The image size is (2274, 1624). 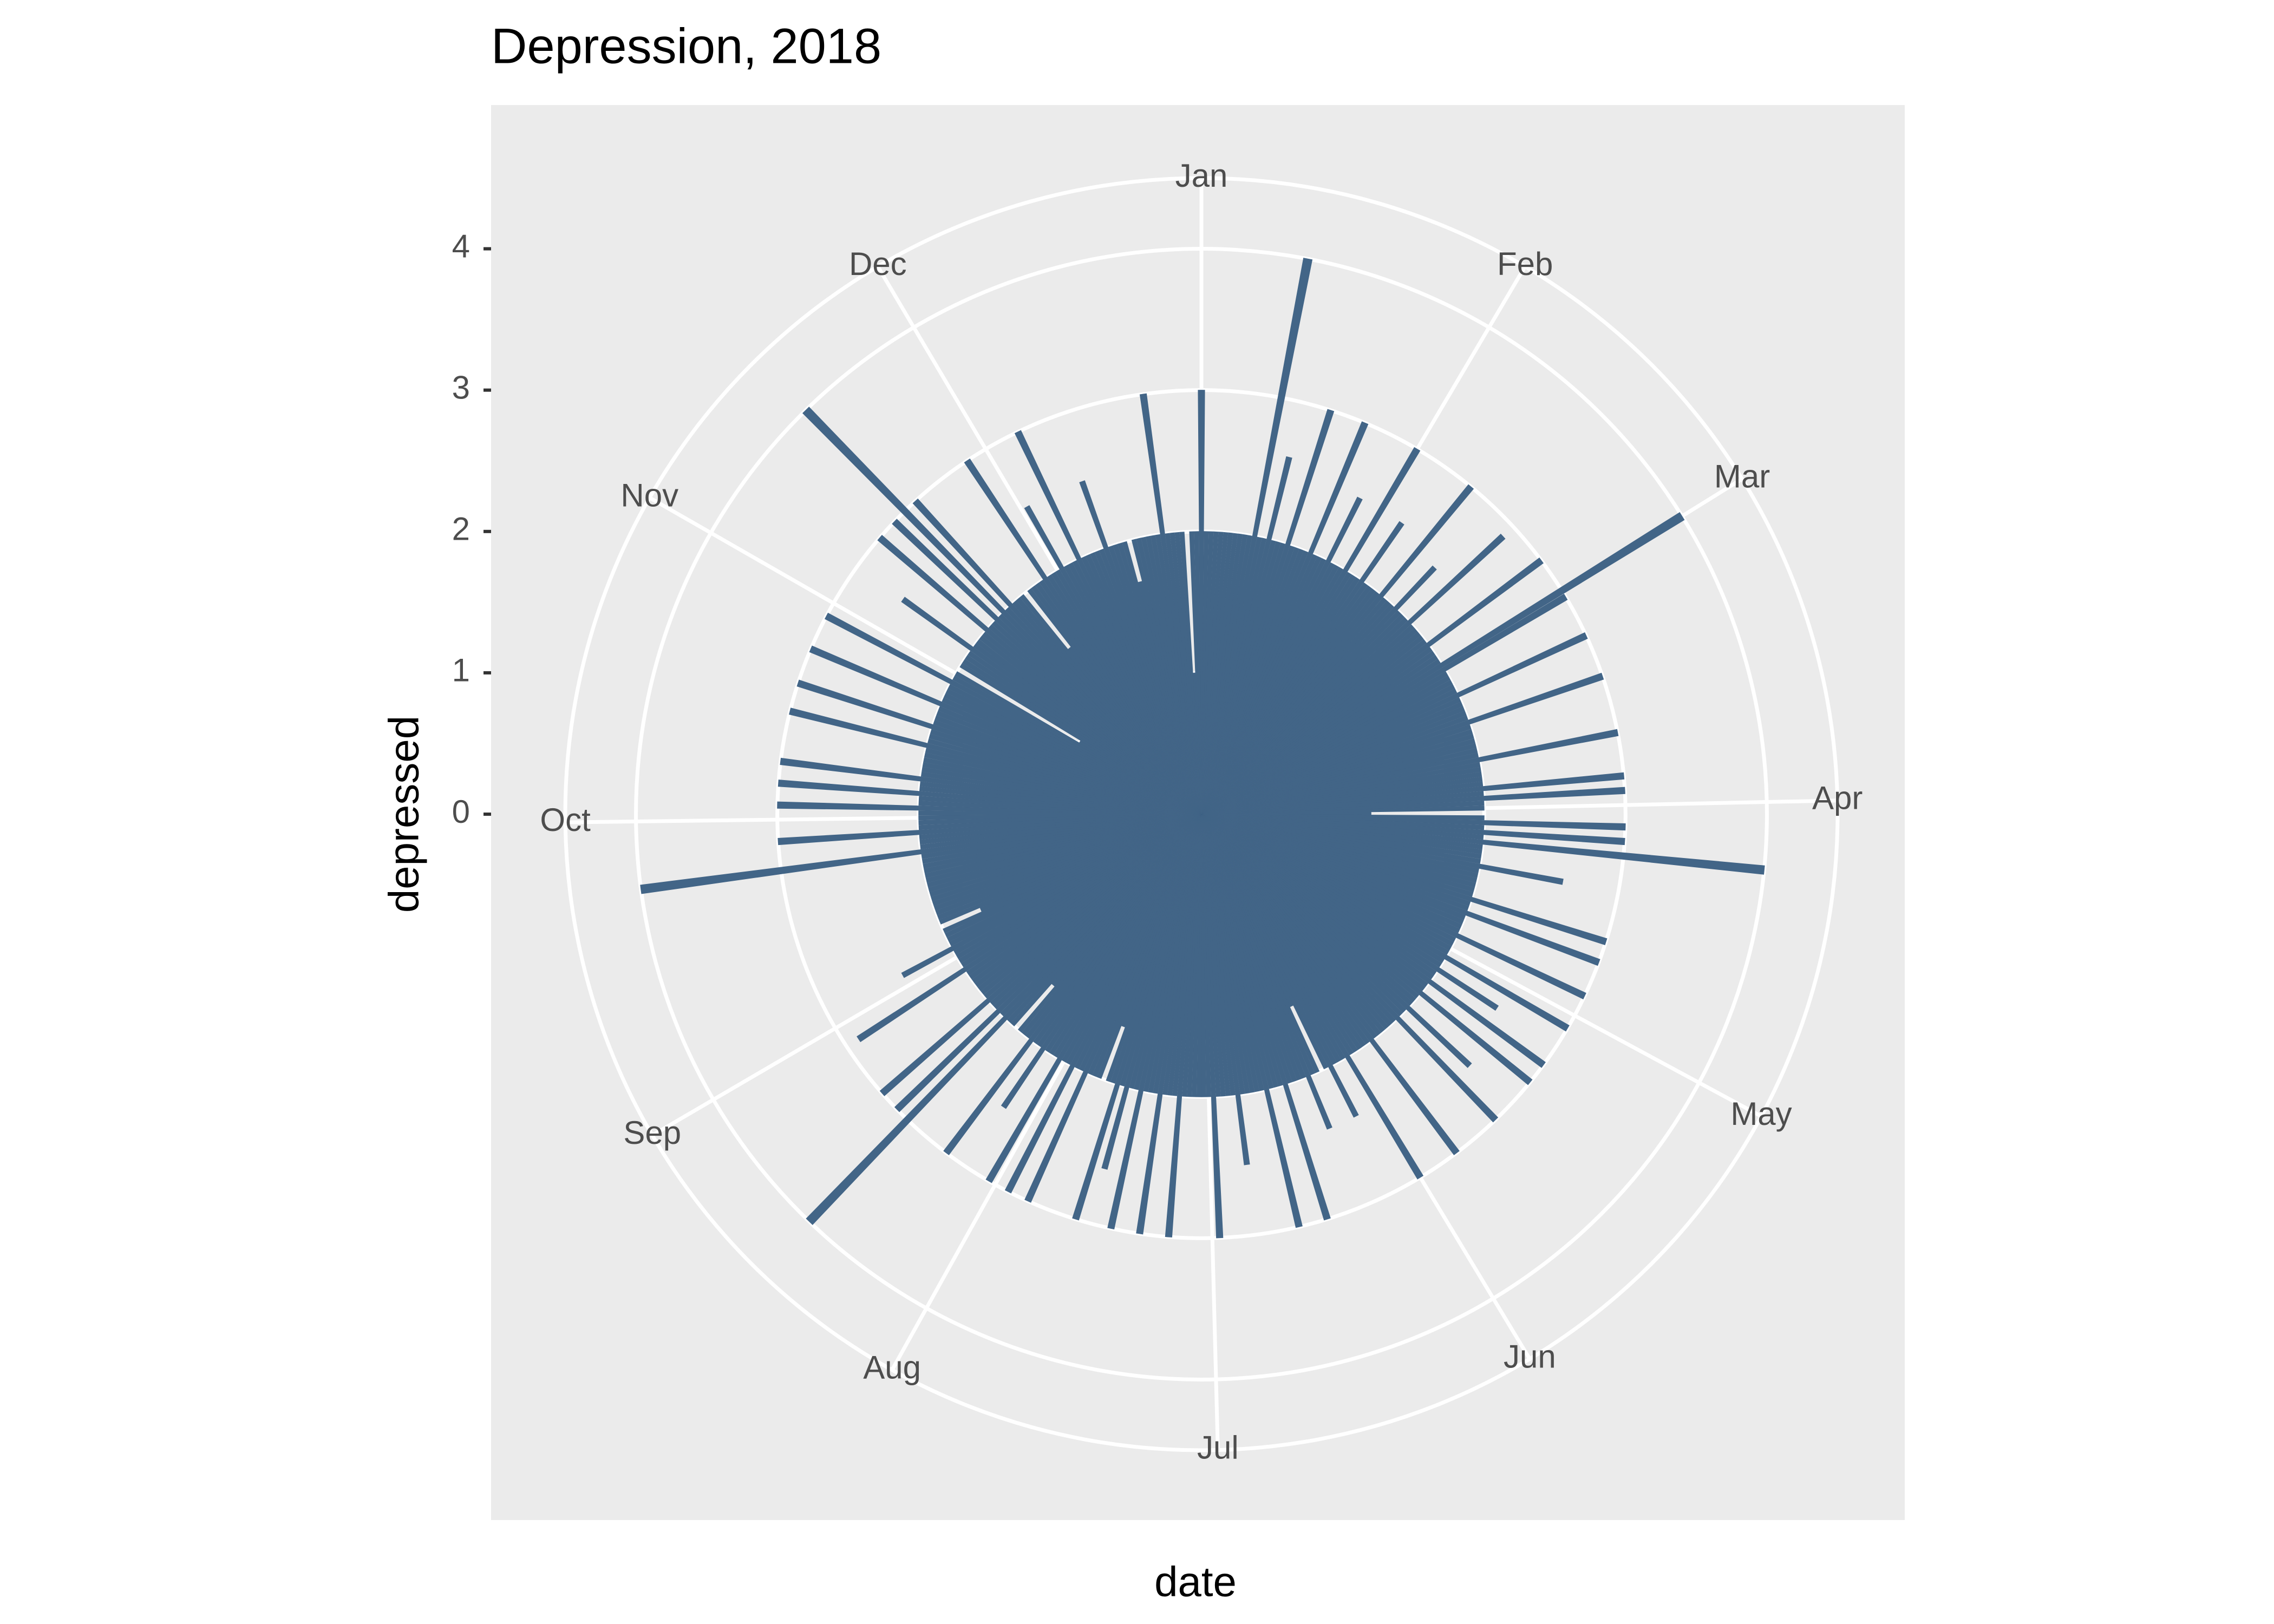 I want to click on x-tick-label: May, so click(x=1761, y=1114).